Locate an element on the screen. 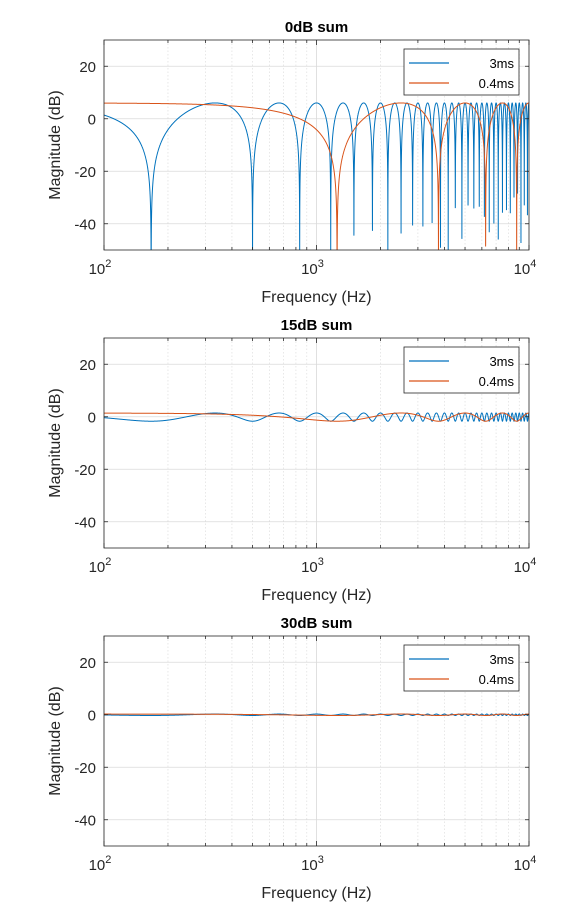  chart-title: 0dB sum is located at coordinates (316, 27).